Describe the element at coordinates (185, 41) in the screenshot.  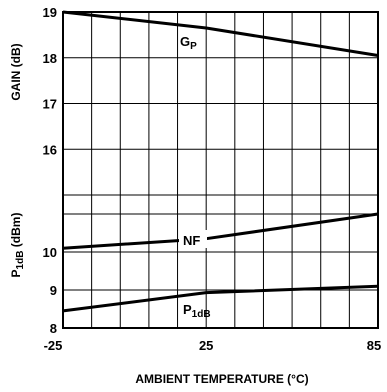
I see `gp-label-main: G` at that location.